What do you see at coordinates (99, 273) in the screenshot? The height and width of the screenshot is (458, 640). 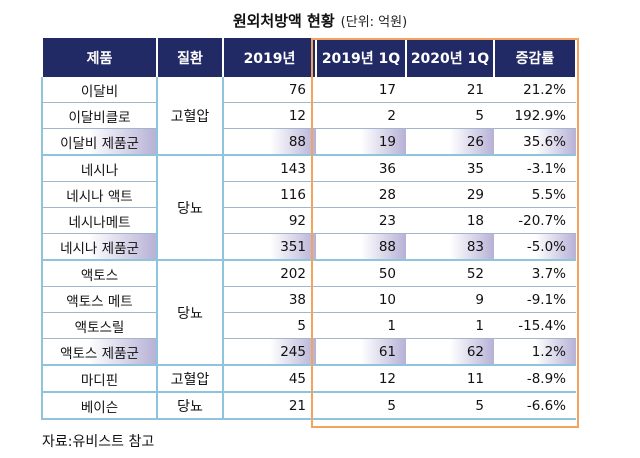 I see `product-cell: 액토스` at bounding box center [99, 273].